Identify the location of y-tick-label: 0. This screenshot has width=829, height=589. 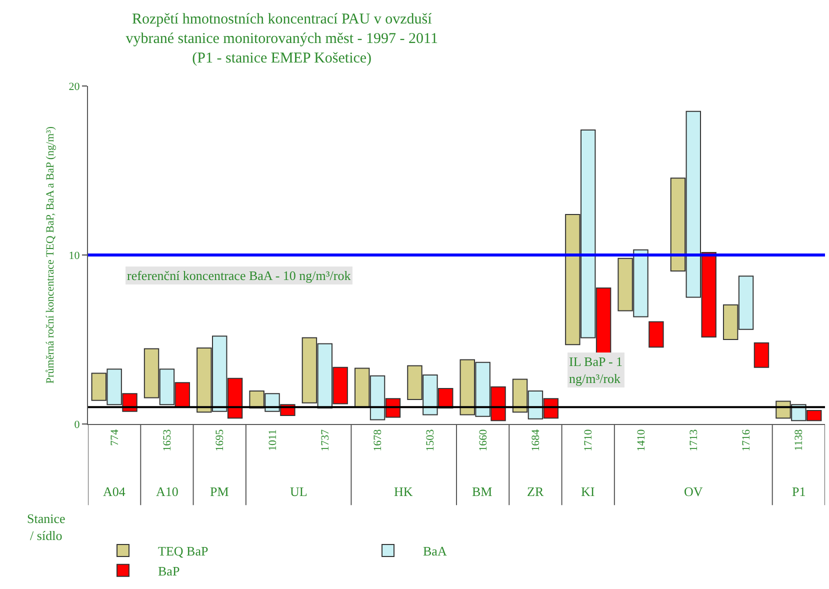
(77, 424).